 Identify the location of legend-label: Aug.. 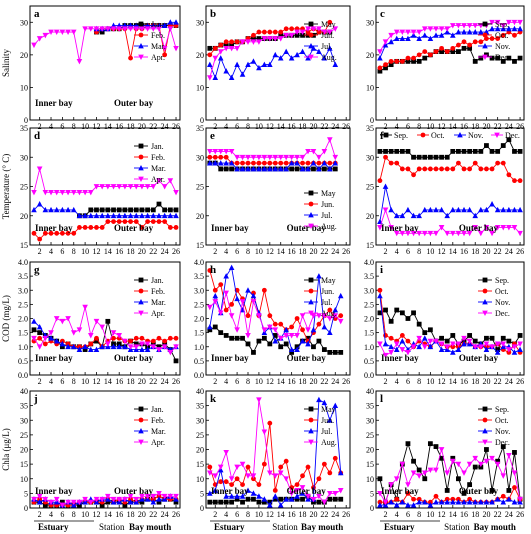
(329, 57).